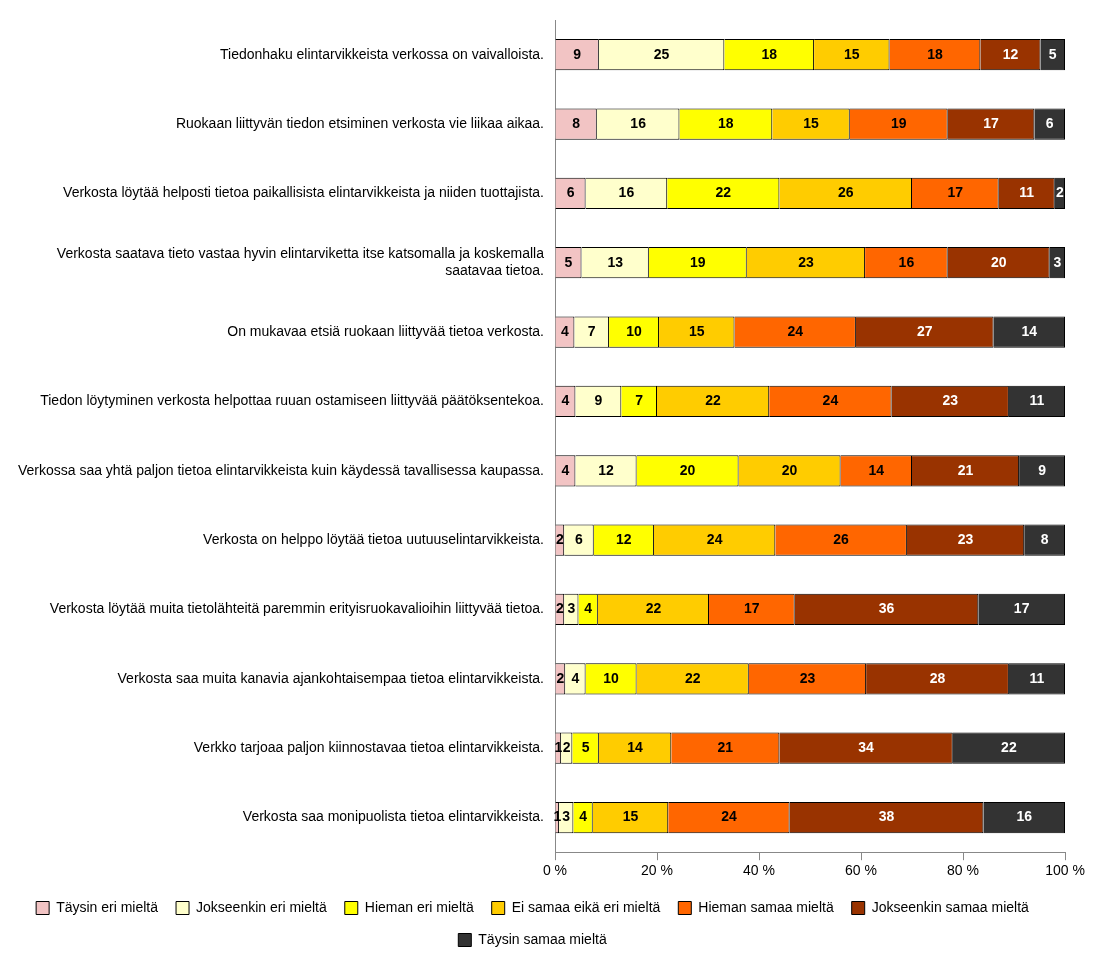 The height and width of the screenshot is (967, 1095). Describe the element at coordinates (542, 938) in the screenshot. I see `legend-label: Täysin samaa mieltä` at that location.